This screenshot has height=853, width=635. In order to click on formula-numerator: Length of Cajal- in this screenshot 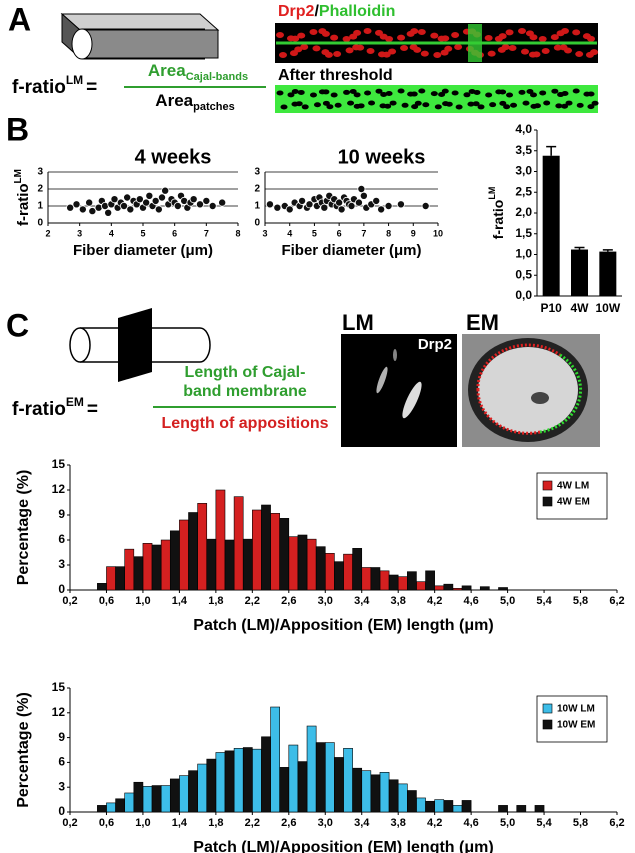, I will do `click(245, 372)`.